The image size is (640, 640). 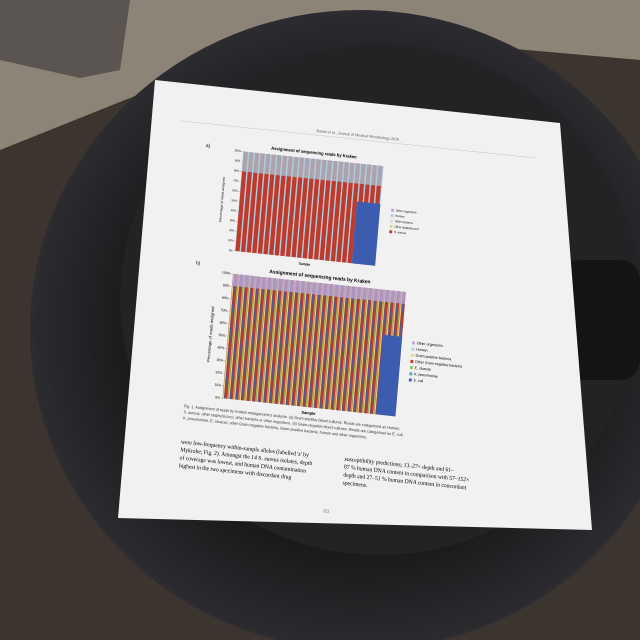 I want to click on chart-b-top, so click(x=318, y=288).